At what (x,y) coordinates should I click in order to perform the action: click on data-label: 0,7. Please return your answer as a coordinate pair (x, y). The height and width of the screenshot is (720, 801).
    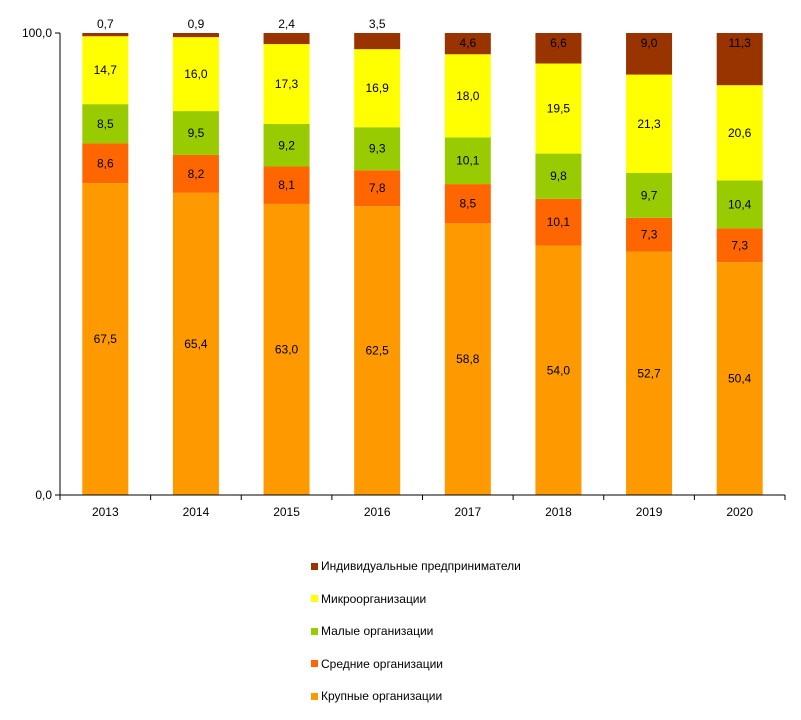
    Looking at the image, I should click on (105, 24).